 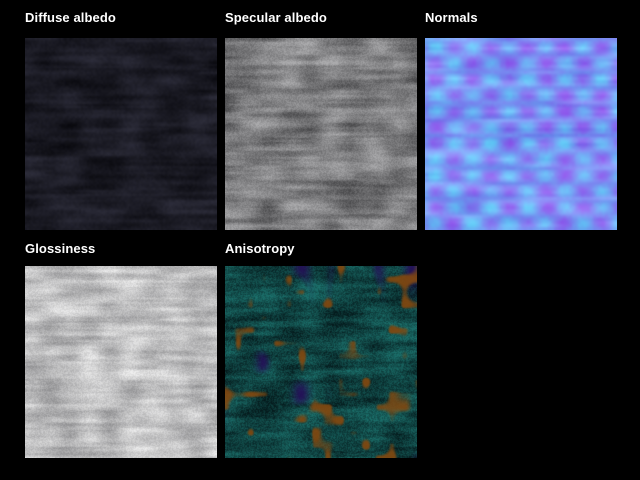 What do you see at coordinates (121, 362) in the screenshot?
I see `glossiness-map` at bounding box center [121, 362].